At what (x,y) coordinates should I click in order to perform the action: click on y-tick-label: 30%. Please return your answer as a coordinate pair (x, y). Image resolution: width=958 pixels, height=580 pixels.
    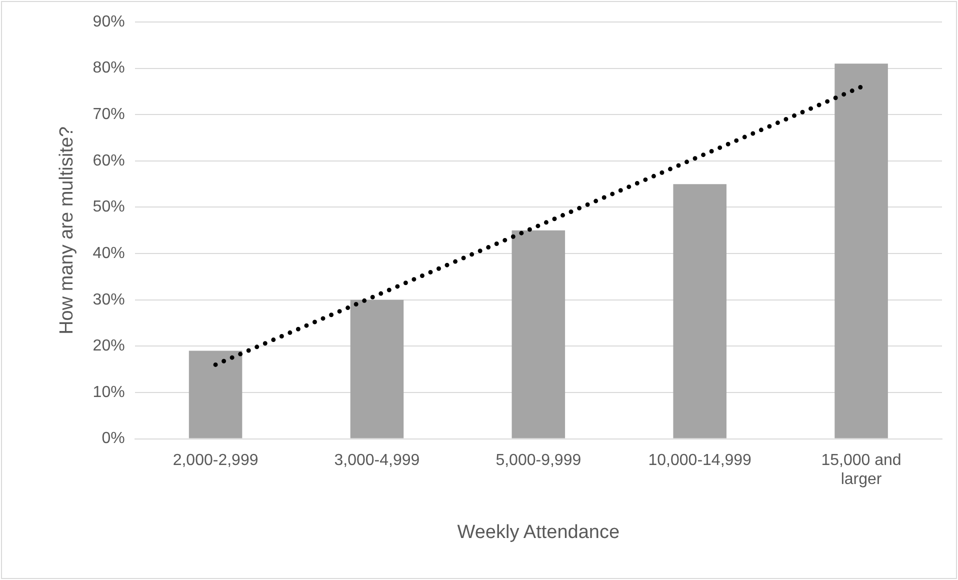
    Looking at the image, I should click on (108, 299).